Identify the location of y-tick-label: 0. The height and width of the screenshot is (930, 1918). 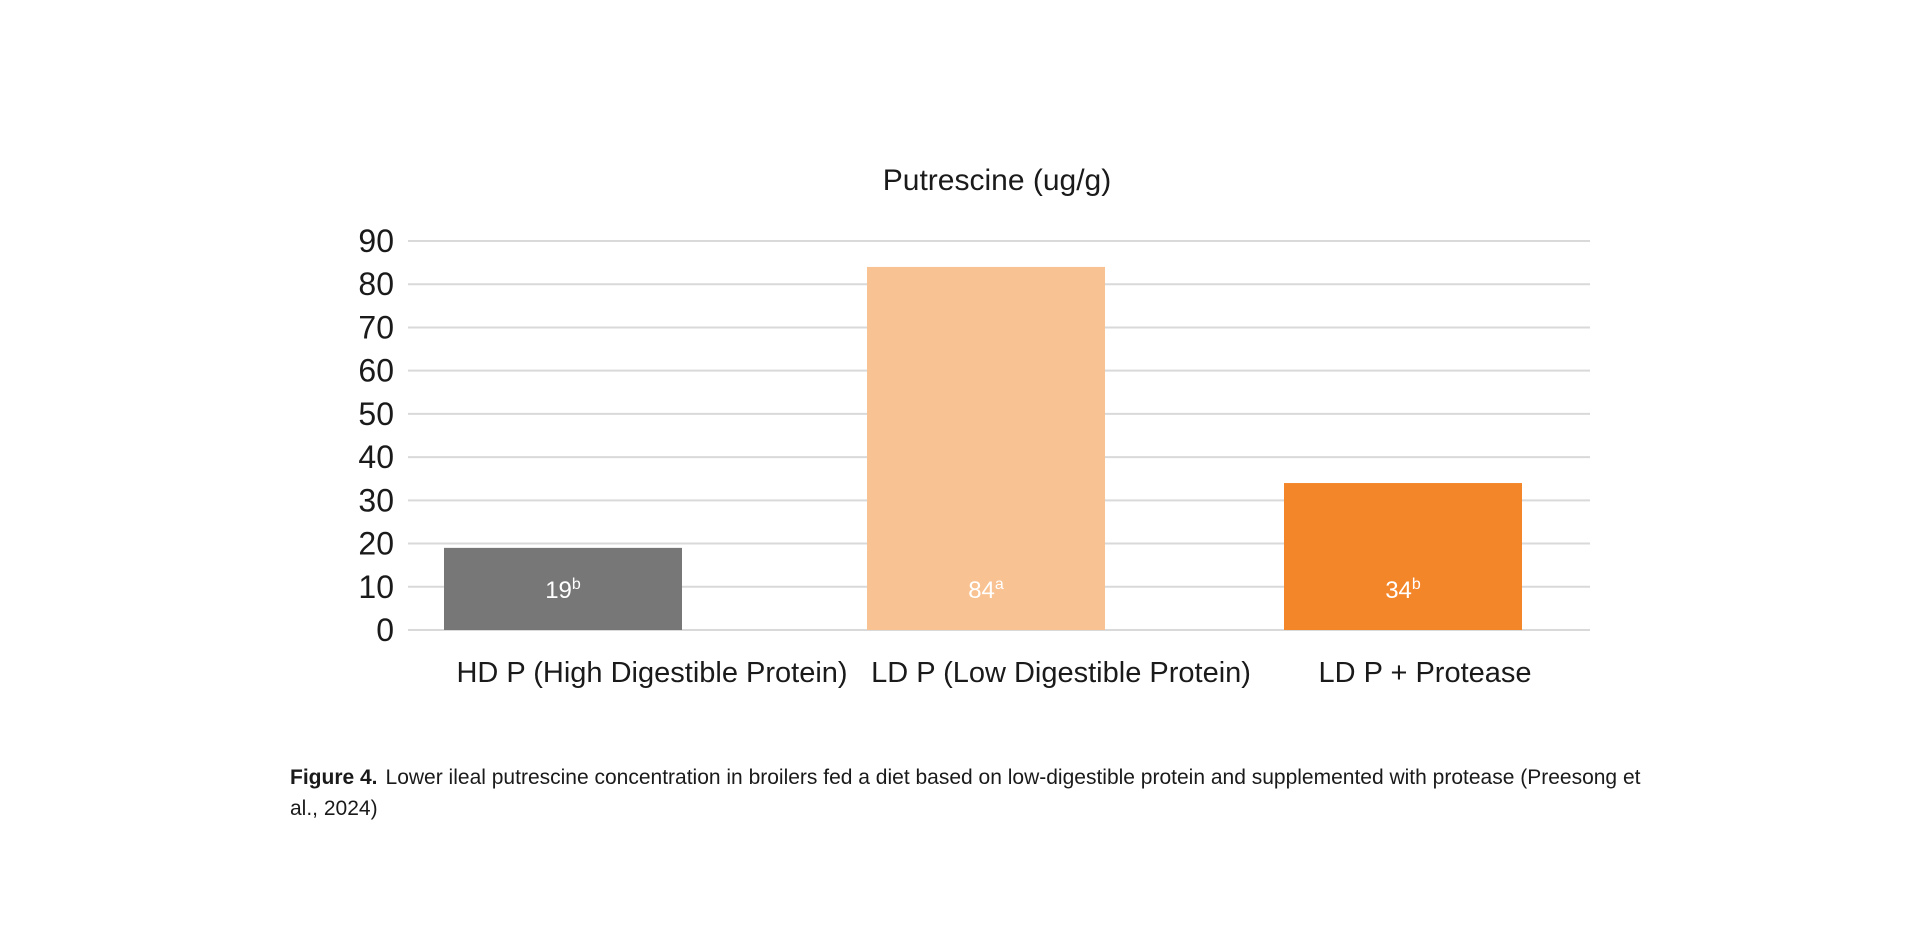
(385, 630).